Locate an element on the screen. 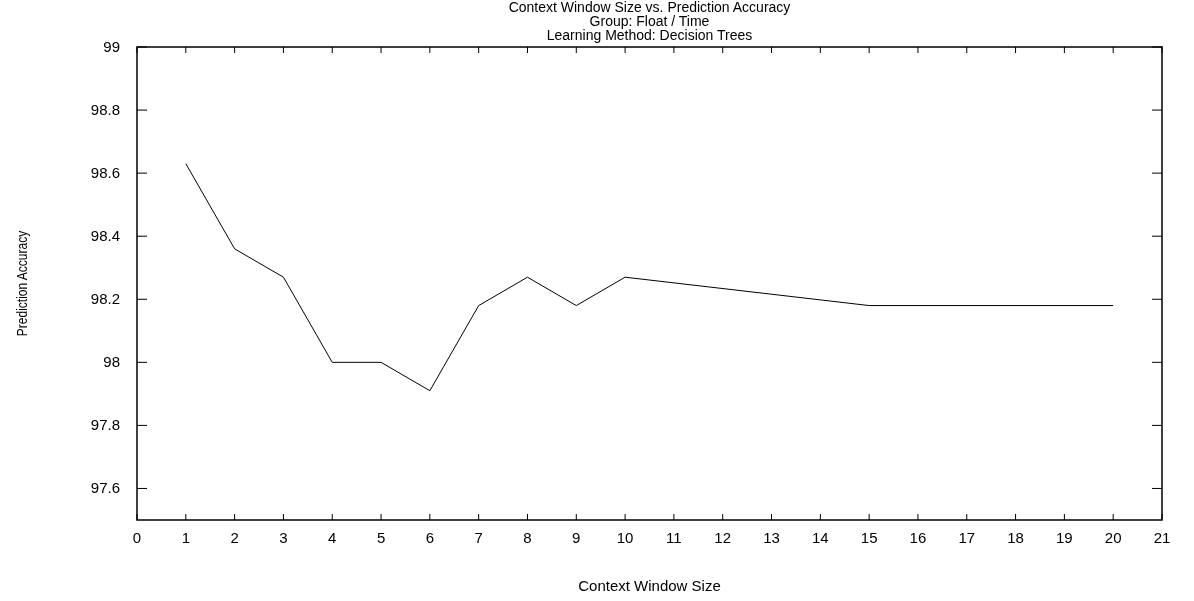 The width and height of the screenshot is (1194, 601). x-axis-title: Context Window Size is located at coordinates (649, 585).